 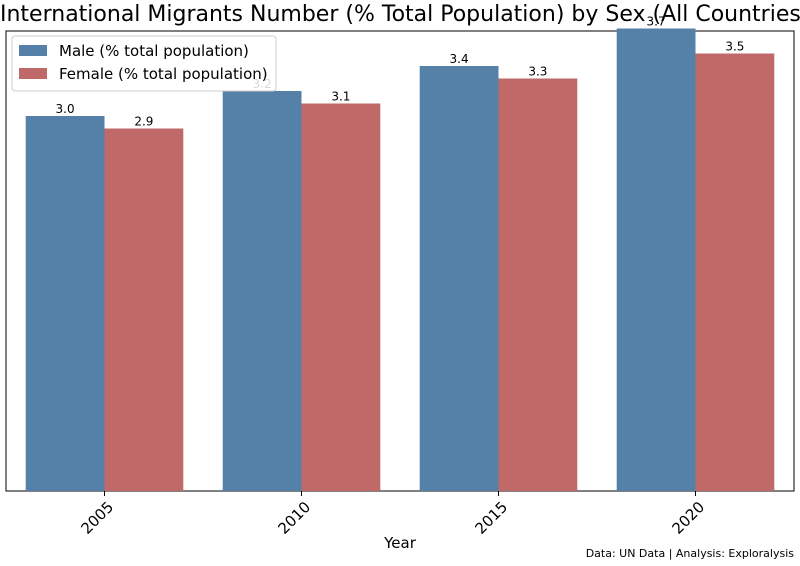 I want to click on x-ticks-group: 2005 2010 2015 2020, so click(x=393, y=514).